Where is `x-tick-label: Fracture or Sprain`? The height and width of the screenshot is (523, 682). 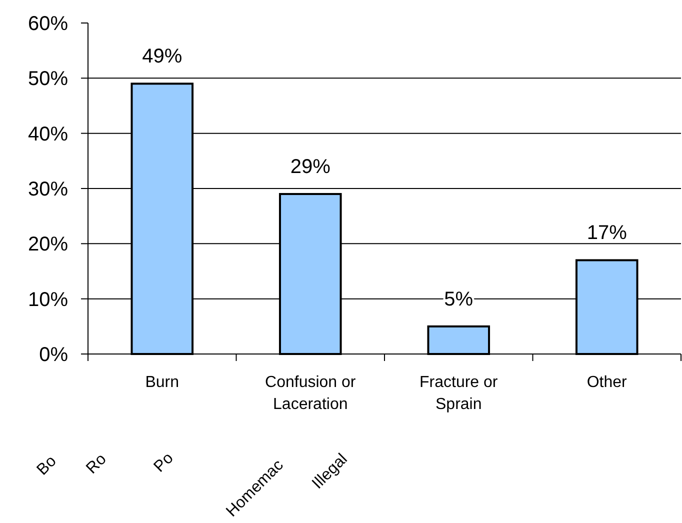
x-tick-label: Fracture or Sprain is located at coordinates (459, 393).